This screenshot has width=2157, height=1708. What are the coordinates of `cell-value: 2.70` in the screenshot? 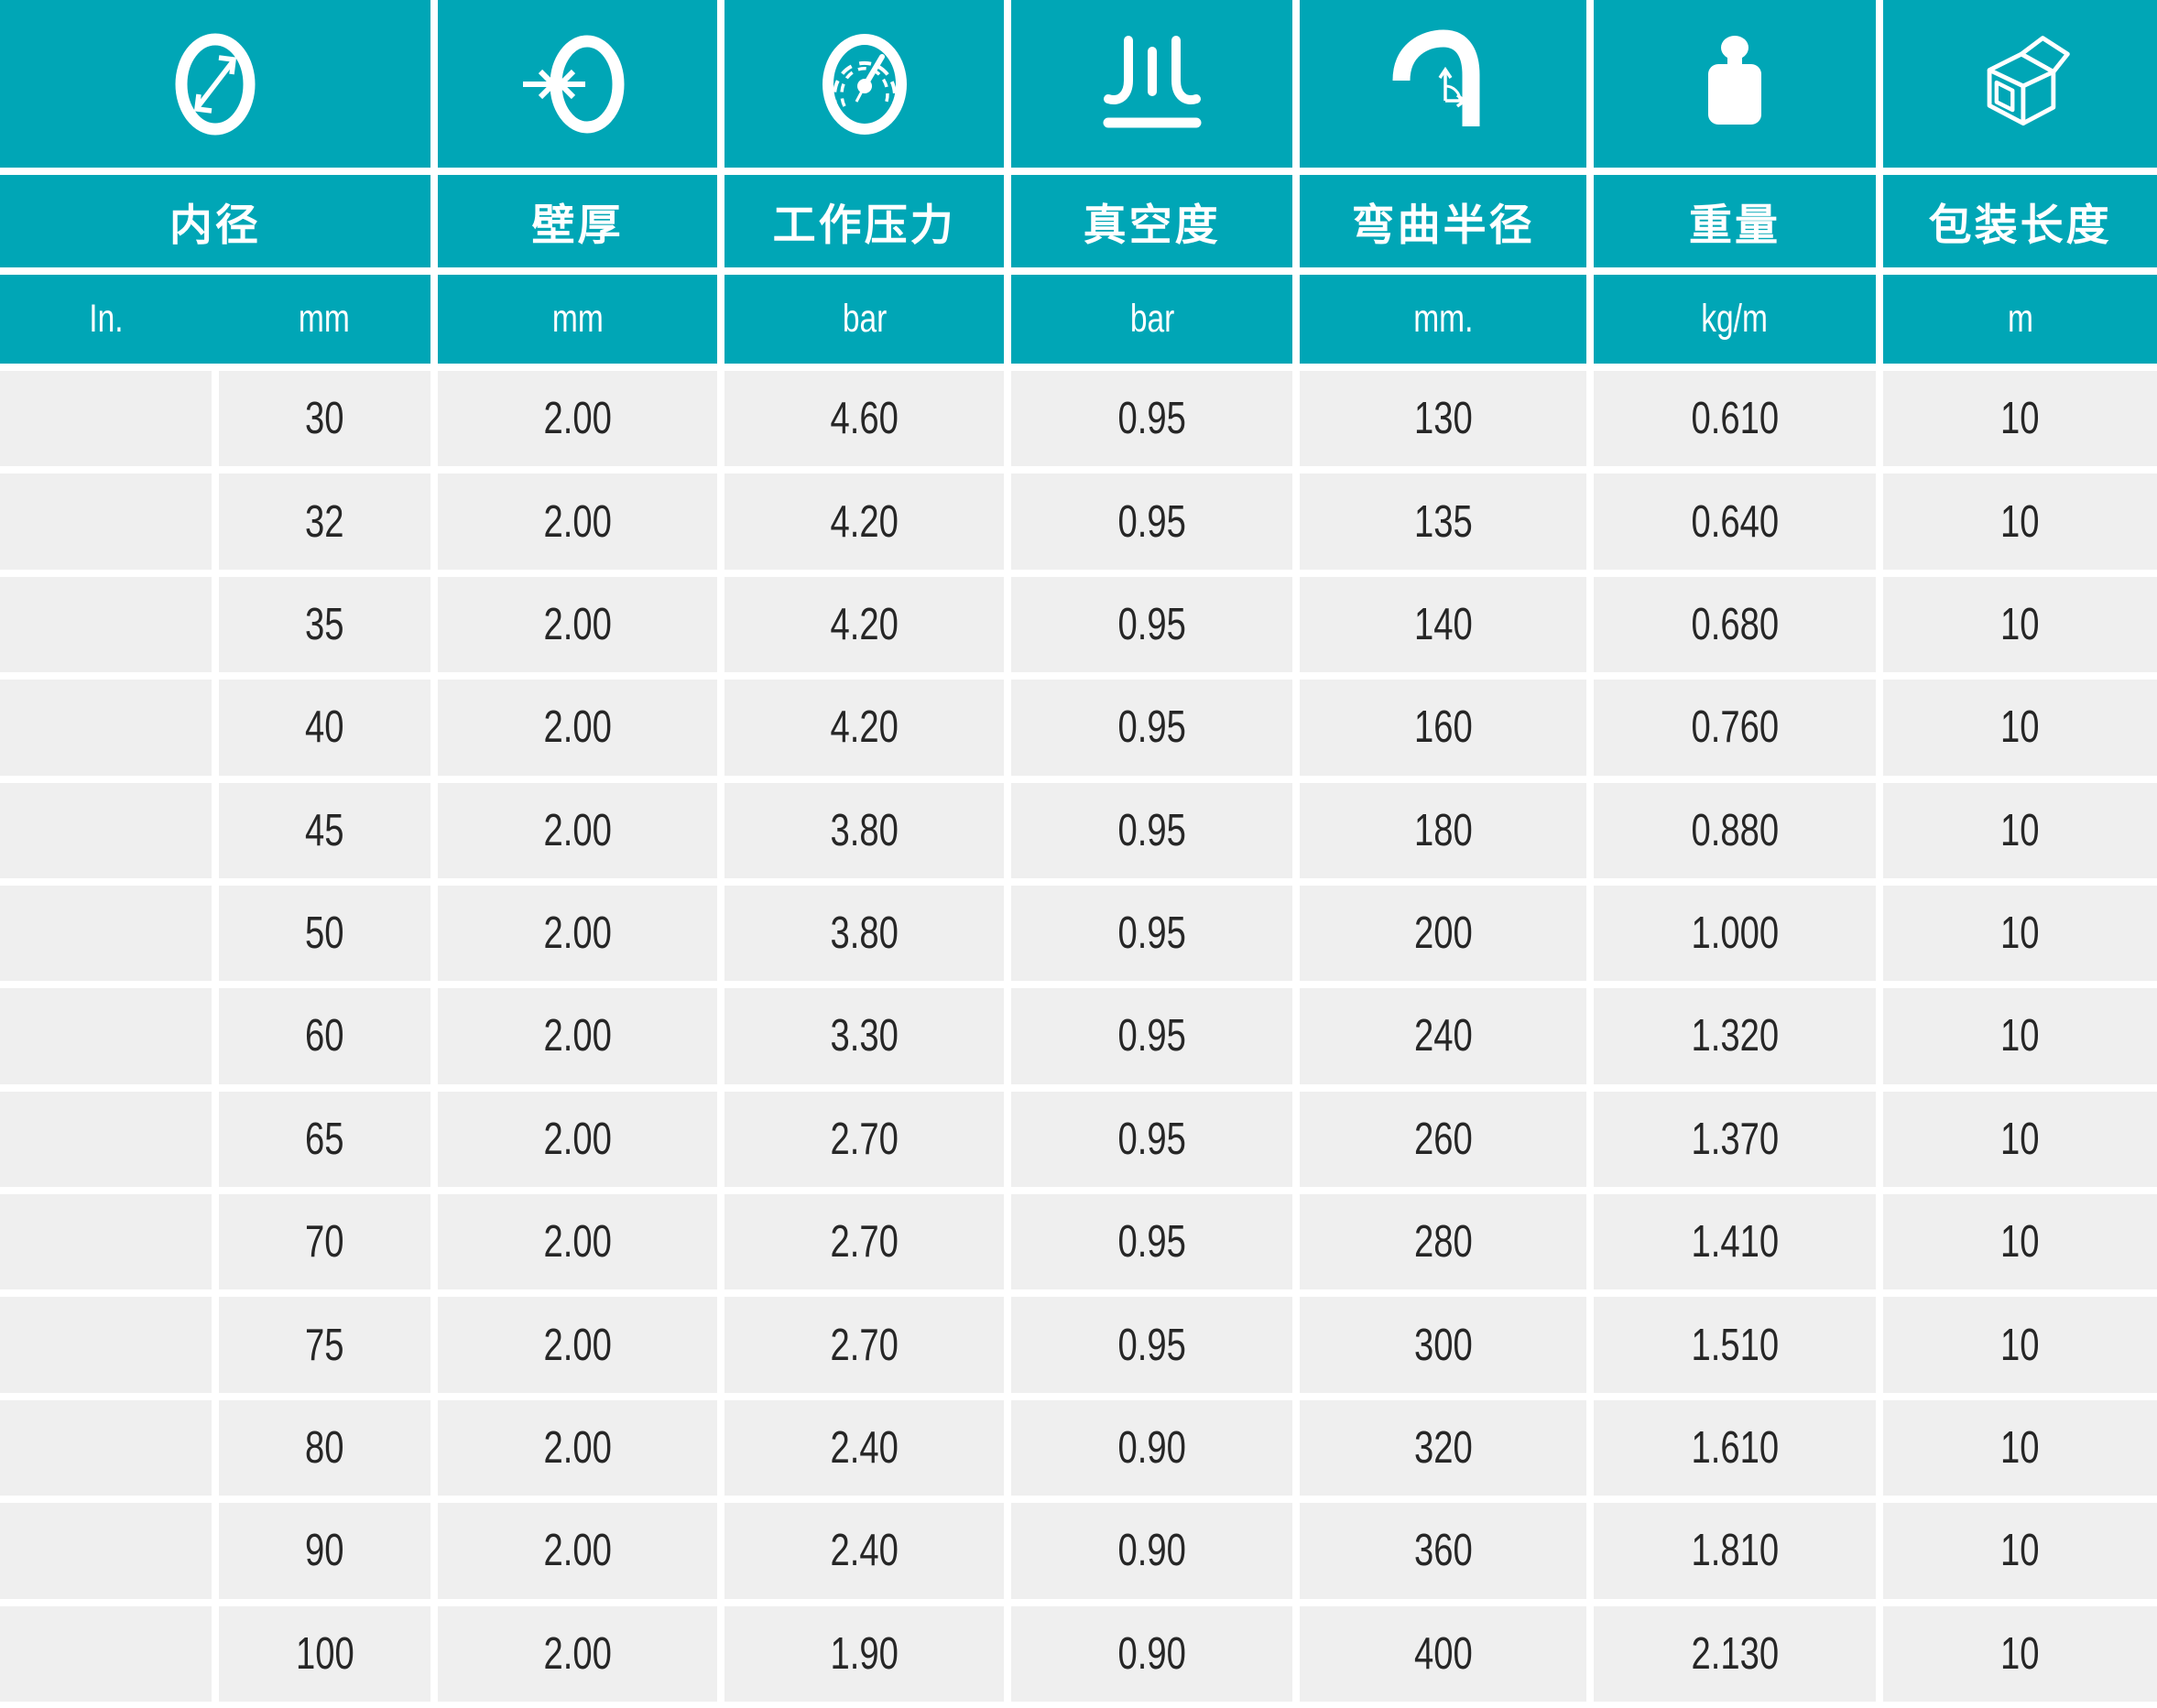 It's located at (865, 1139).